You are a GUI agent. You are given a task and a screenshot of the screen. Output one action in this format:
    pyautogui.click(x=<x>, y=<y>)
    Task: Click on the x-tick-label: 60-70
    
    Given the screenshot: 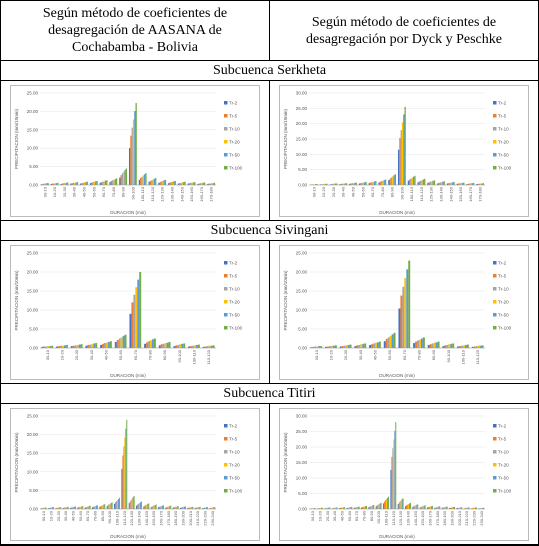 What is the action you would take?
    pyautogui.click(x=404, y=354)
    